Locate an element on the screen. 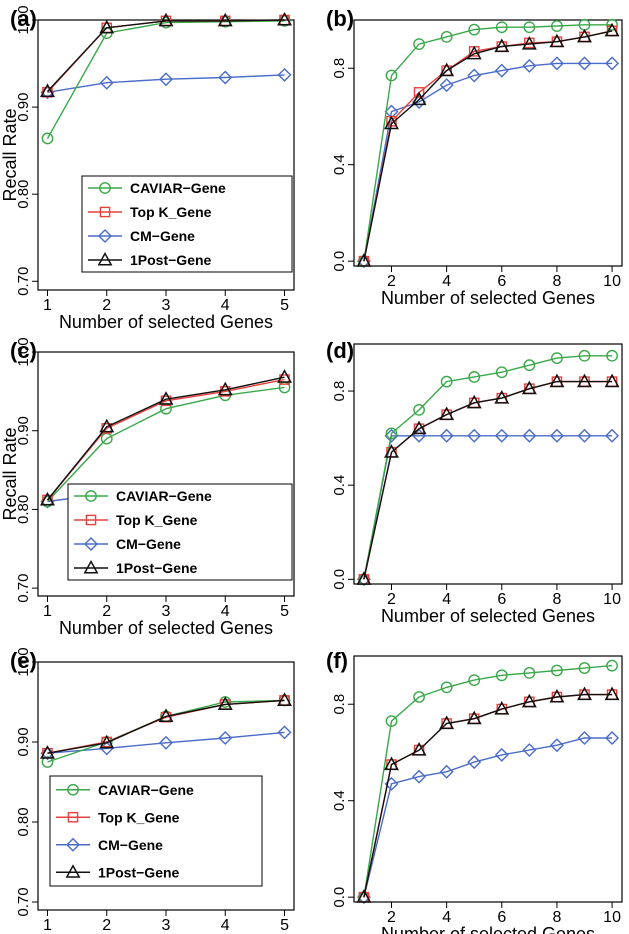 This screenshot has width=629, height=934. y-tick-label: 0.80 is located at coordinates (23, 194).